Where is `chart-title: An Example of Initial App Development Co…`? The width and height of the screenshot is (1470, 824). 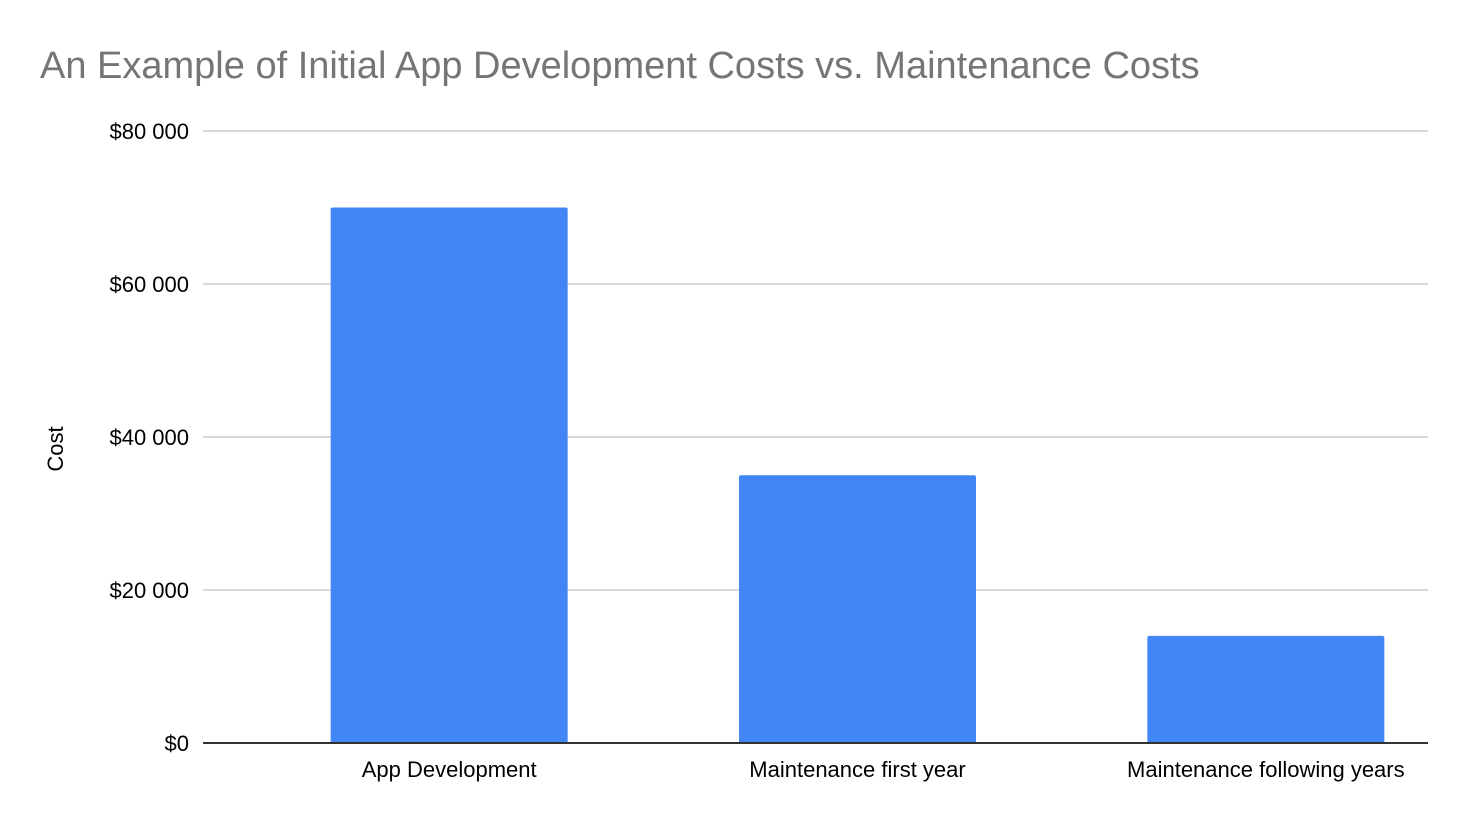 chart-title: An Example of Initial App Development Co… is located at coordinates (620, 66).